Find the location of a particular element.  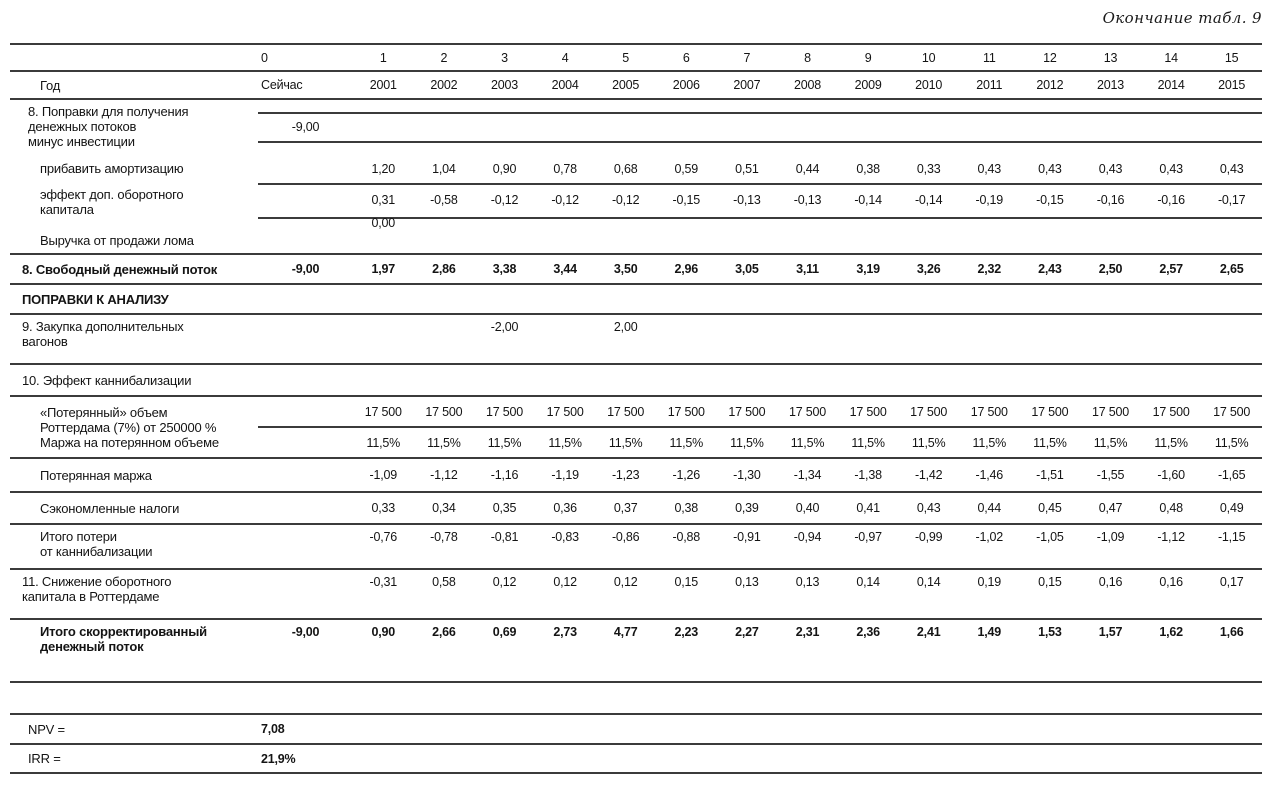

row-label-line: денежных потоков is located at coordinates (82, 126).